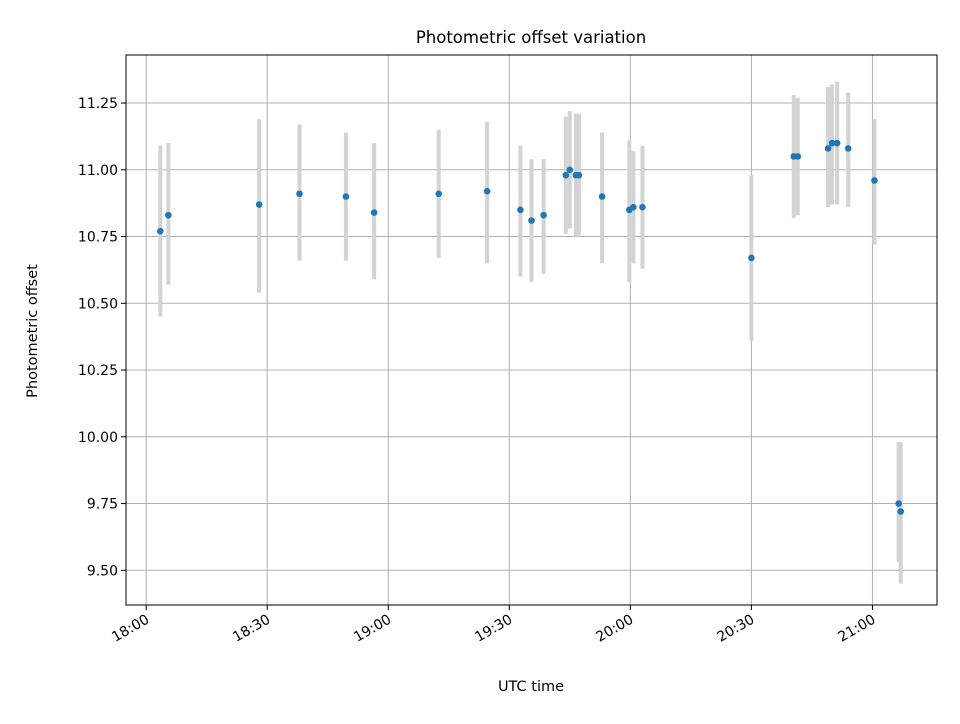 The height and width of the screenshot is (724, 960). What do you see at coordinates (531, 687) in the screenshot?
I see `x-axis-label: UTC time` at bounding box center [531, 687].